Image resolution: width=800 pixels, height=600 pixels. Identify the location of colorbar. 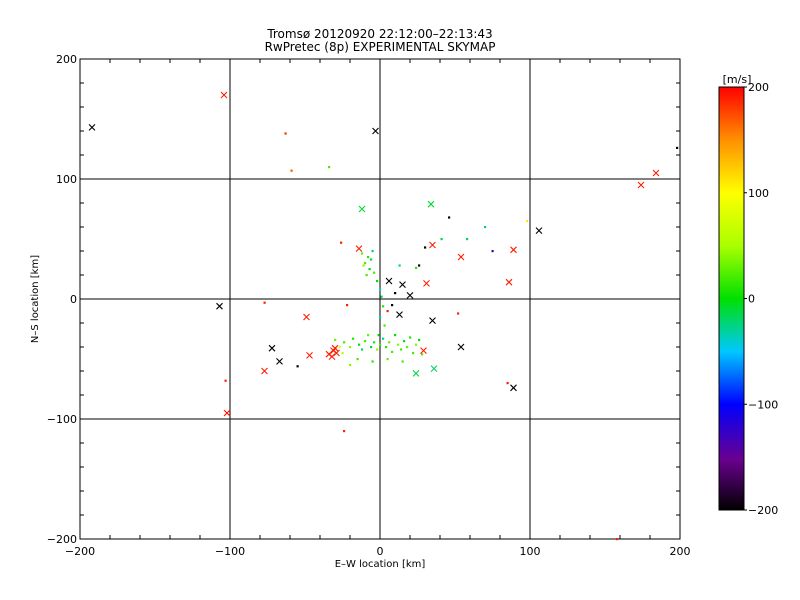
(731, 298).